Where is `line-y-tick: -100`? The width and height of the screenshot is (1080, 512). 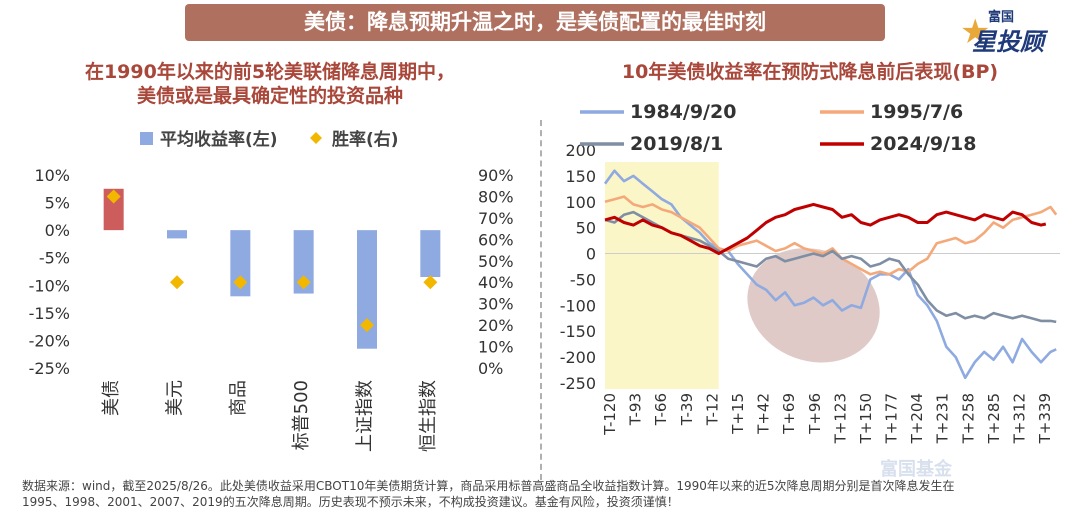 line-y-tick: -100 is located at coordinates (578, 305).